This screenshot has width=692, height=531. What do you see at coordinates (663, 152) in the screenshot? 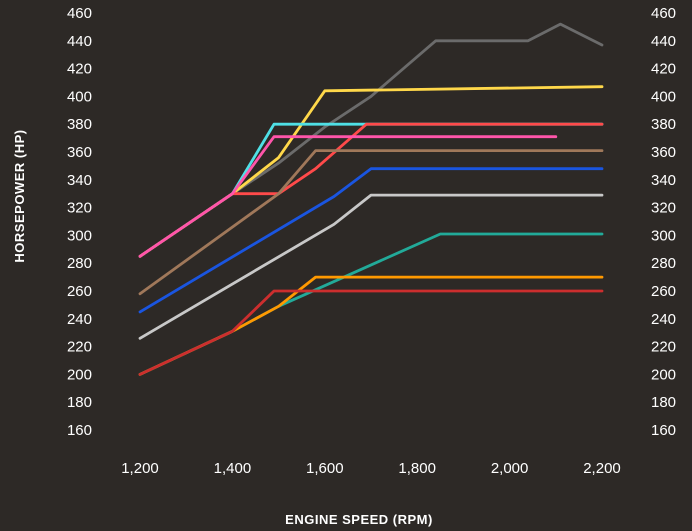
I see `y-tick-label-right: 360` at bounding box center [663, 152].